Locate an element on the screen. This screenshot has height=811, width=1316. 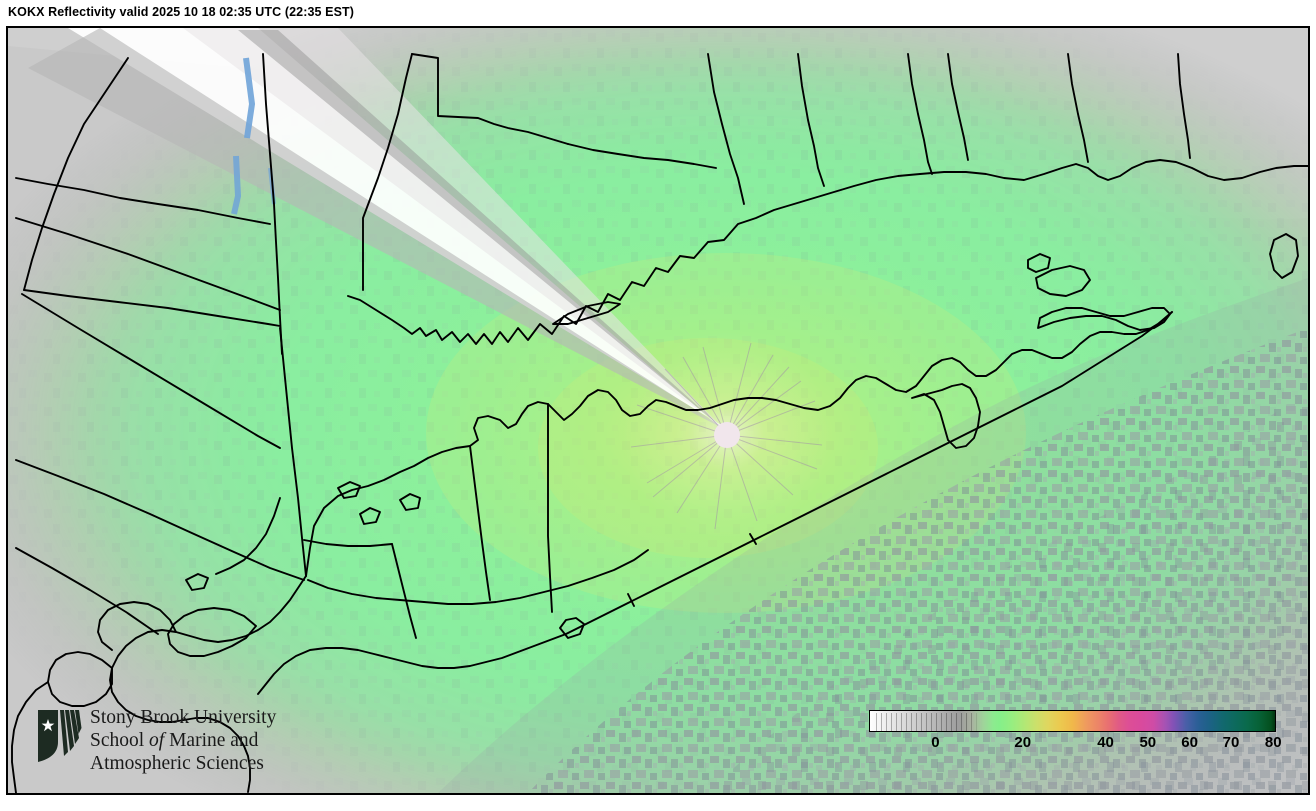
coast-new-jersey is located at coordinates (30, 737).